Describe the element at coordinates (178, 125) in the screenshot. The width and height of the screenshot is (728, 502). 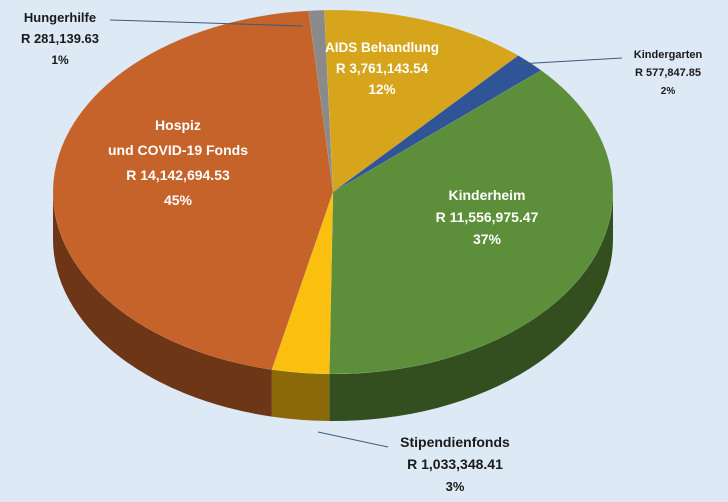
I see `slice-5-name-label: Hospiz` at that location.